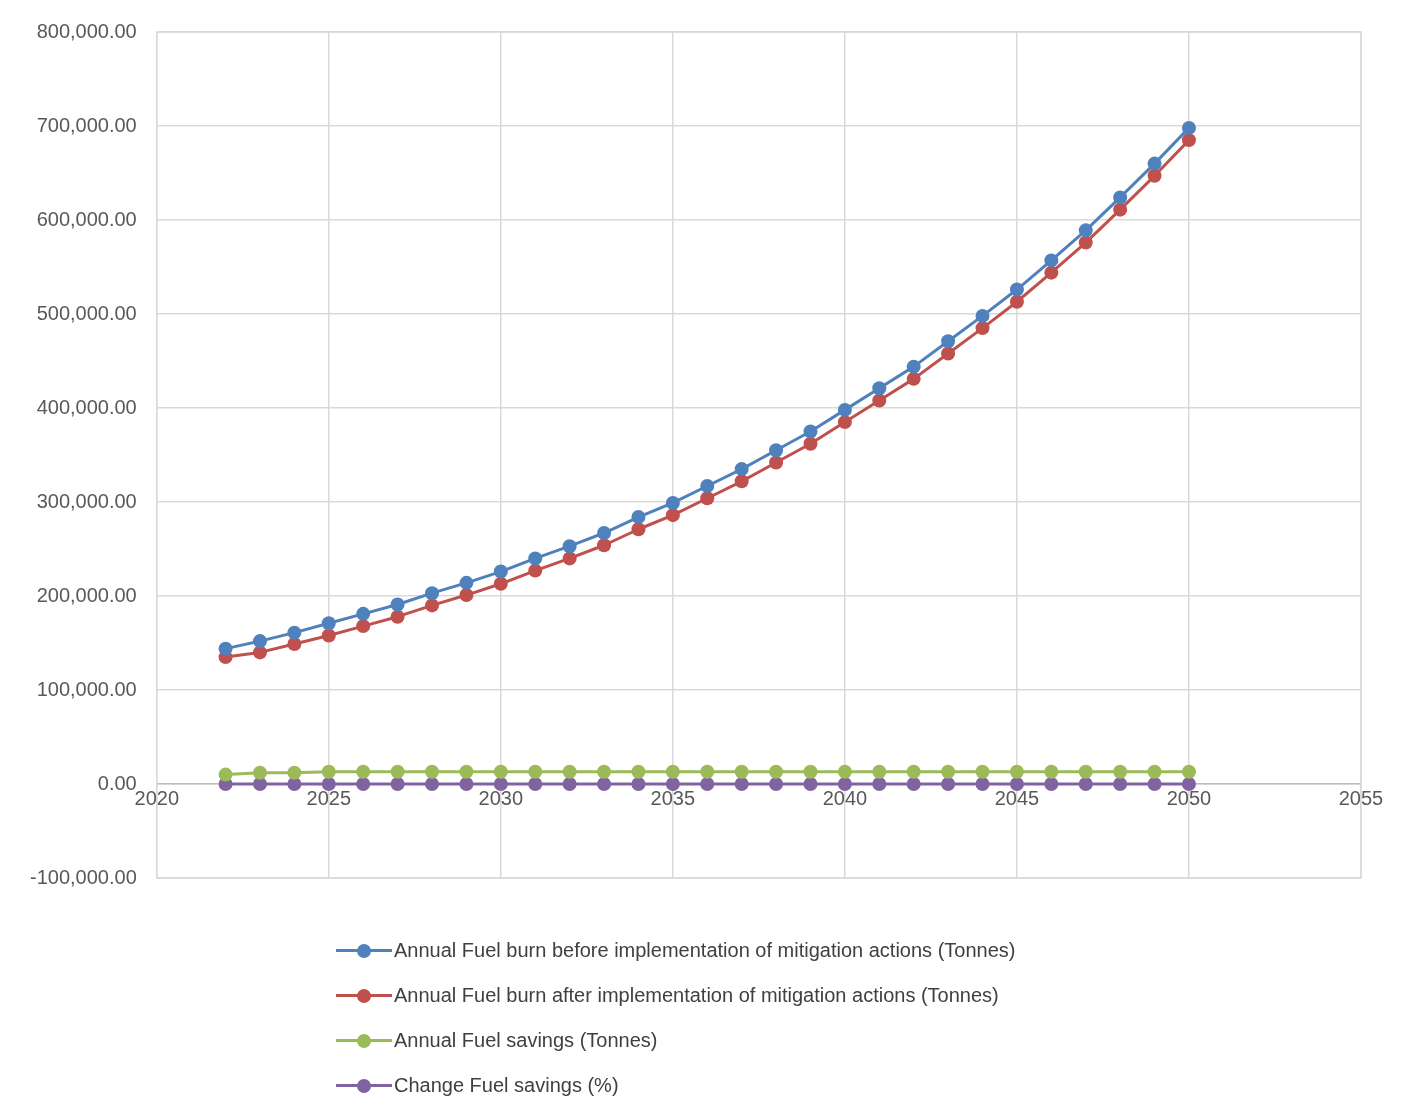  Describe the element at coordinates (501, 797) in the screenshot. I see `x-tick-label: 2030` at that location.